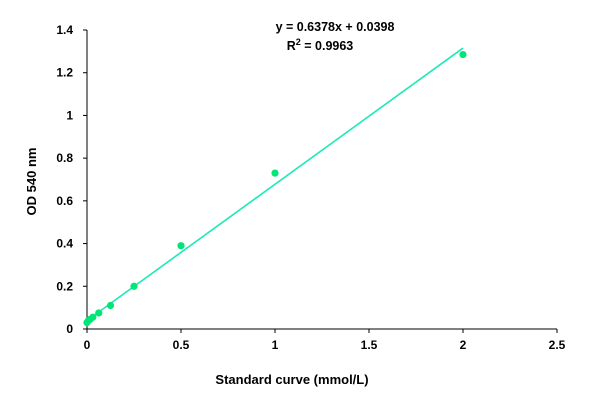 Image resolution: width=600 pixels, height=412 pixels. I want to click on y-tick-label: 0.2, so click(64, 286).